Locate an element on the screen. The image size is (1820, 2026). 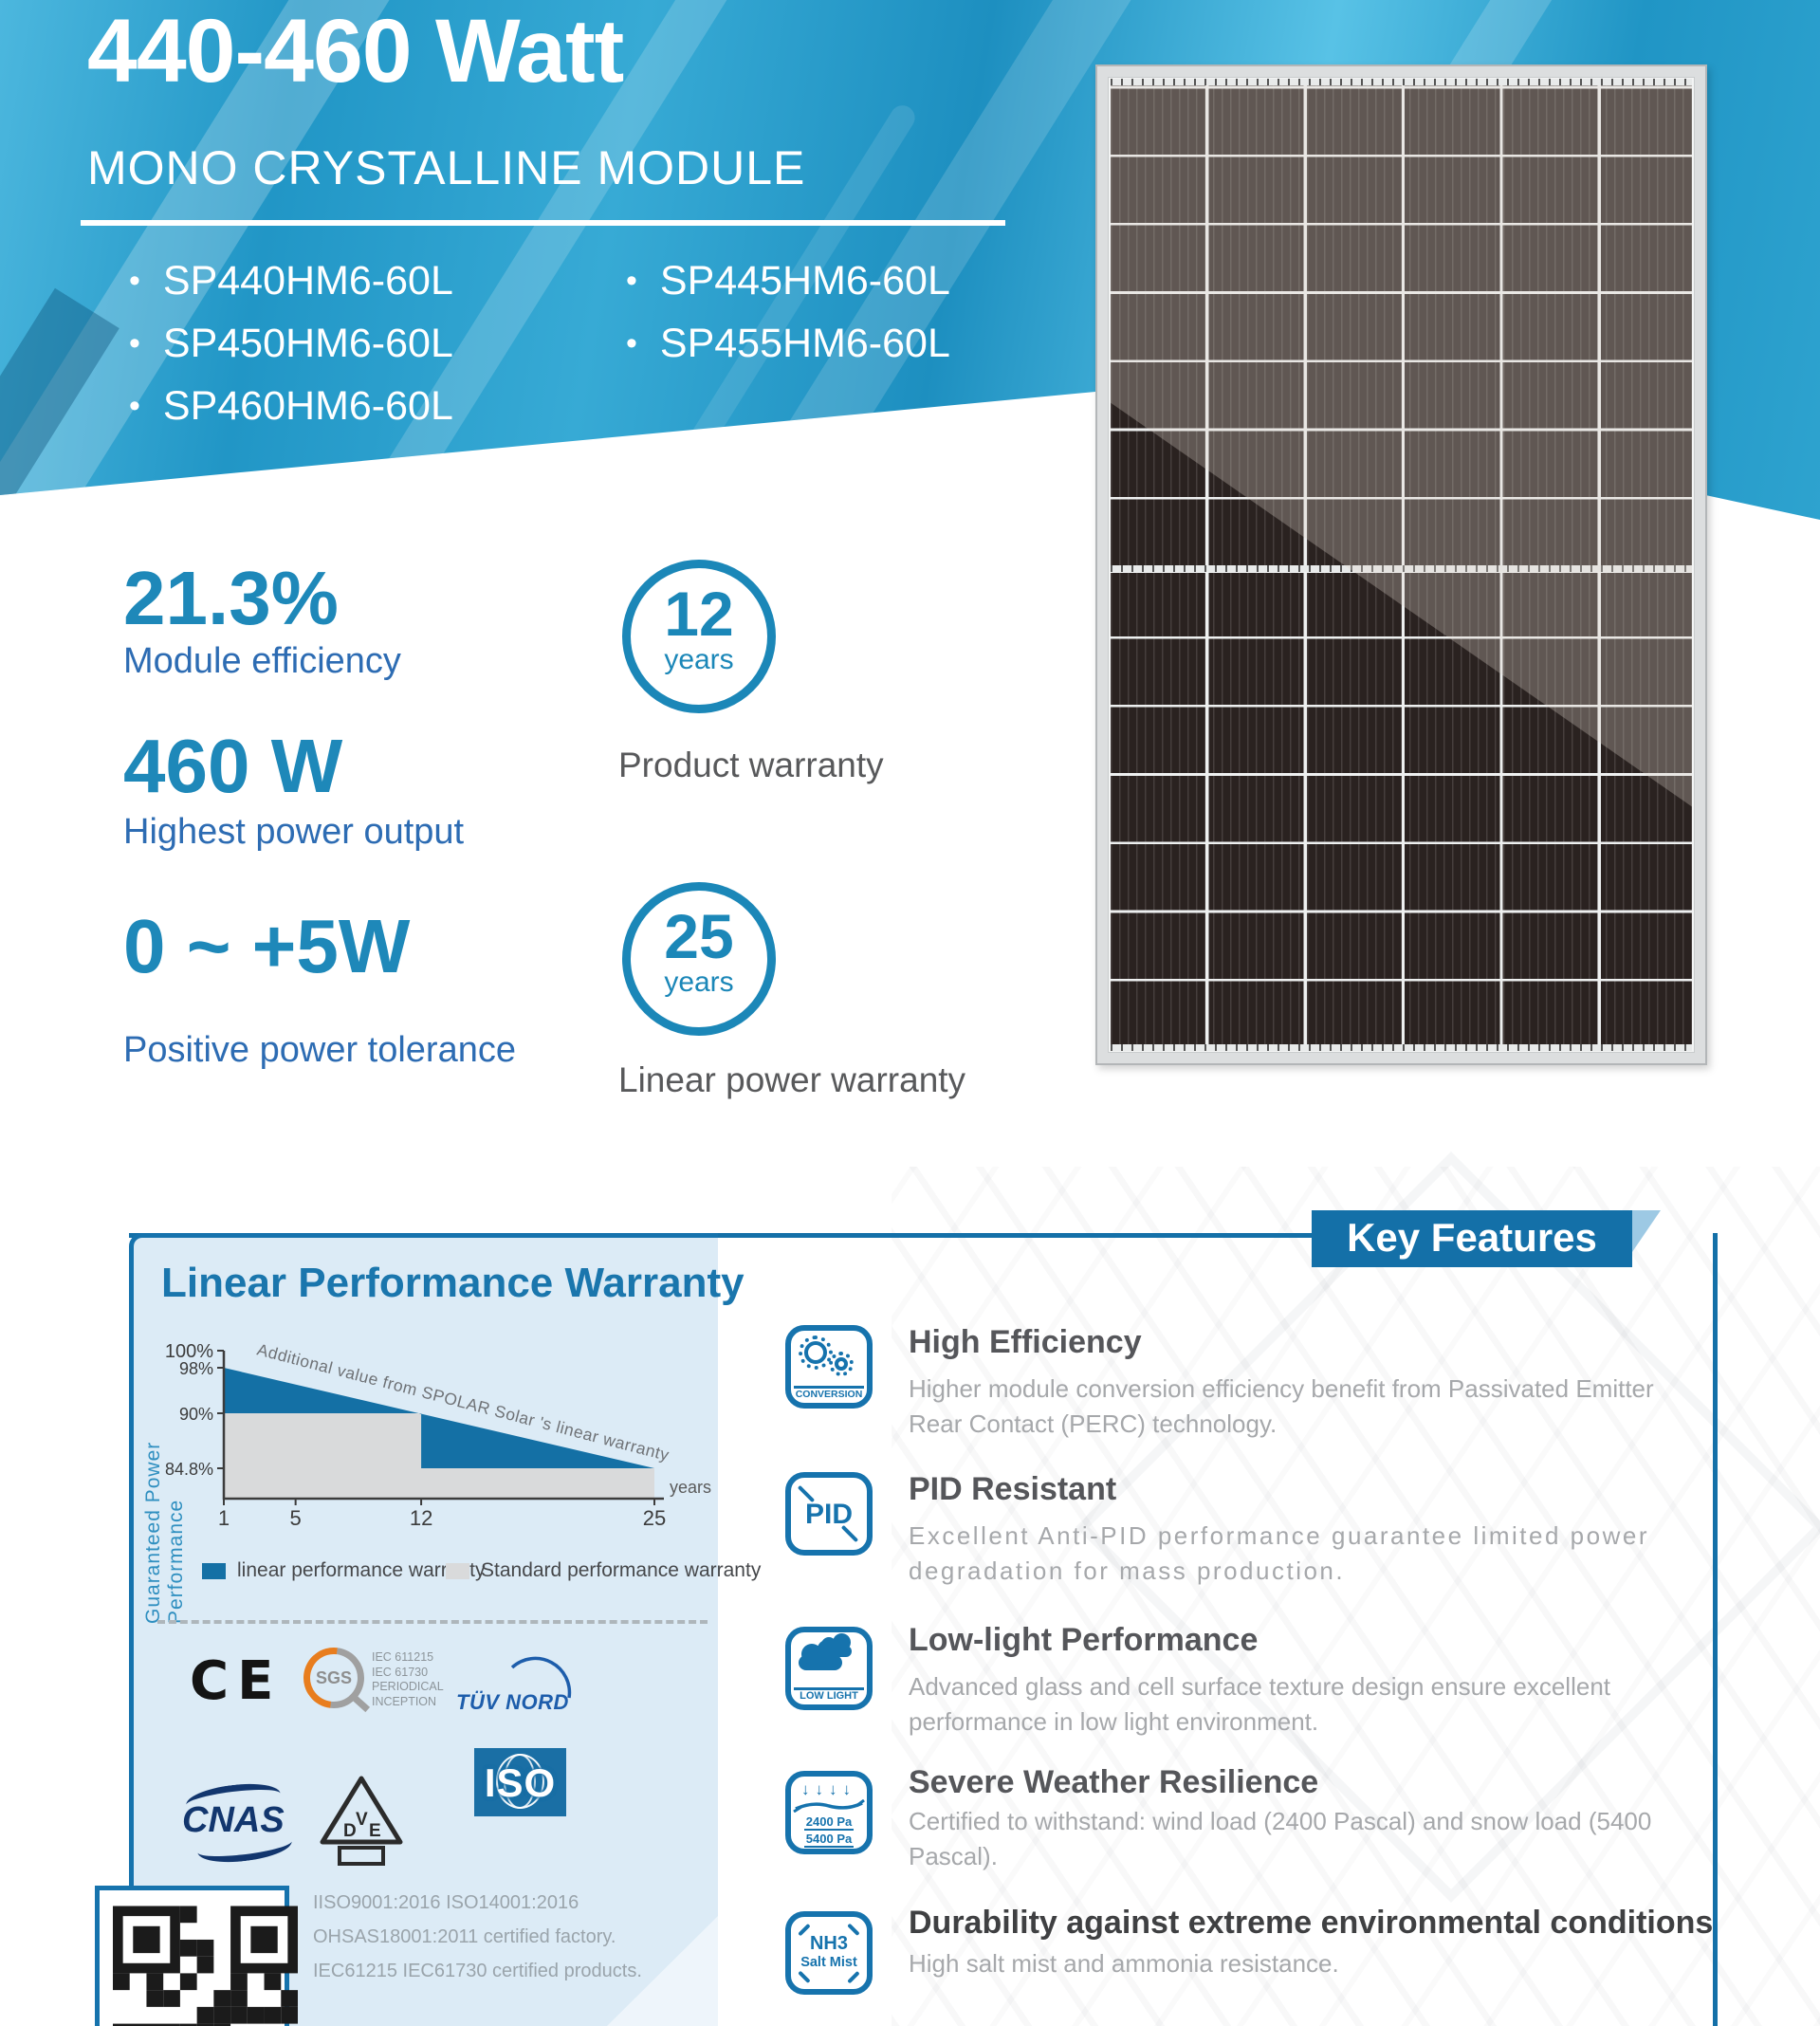
page-subtitle: MONO CRYSTALLINE MODULE is located at coordinates (447, 168).